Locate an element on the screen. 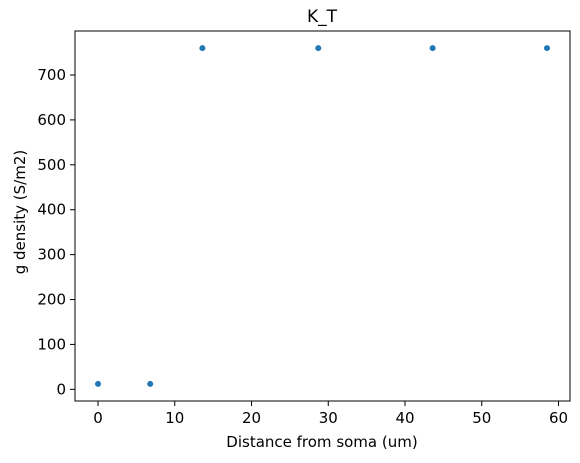 The width and height of the screenshot is (580, 463). x-tick-label: 10 is located at coordinates (174, 418).